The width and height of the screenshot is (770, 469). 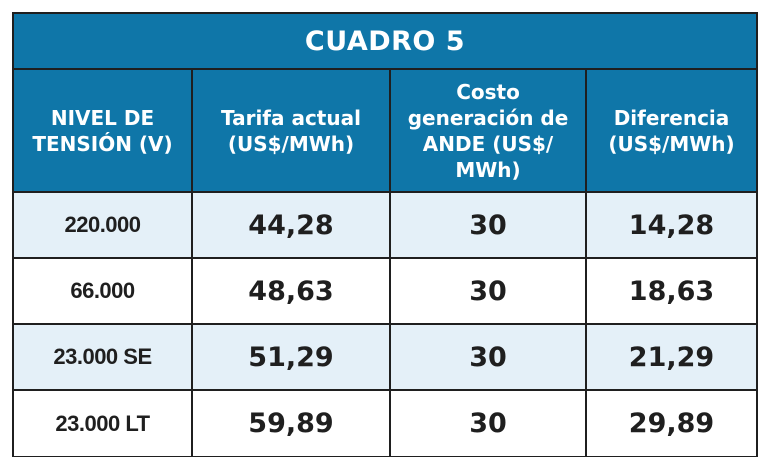 What do you see at coordinates (670, 422) in the screenshot?
I see `cell-diferencia: 29,89` at bounding box center [670, 422].